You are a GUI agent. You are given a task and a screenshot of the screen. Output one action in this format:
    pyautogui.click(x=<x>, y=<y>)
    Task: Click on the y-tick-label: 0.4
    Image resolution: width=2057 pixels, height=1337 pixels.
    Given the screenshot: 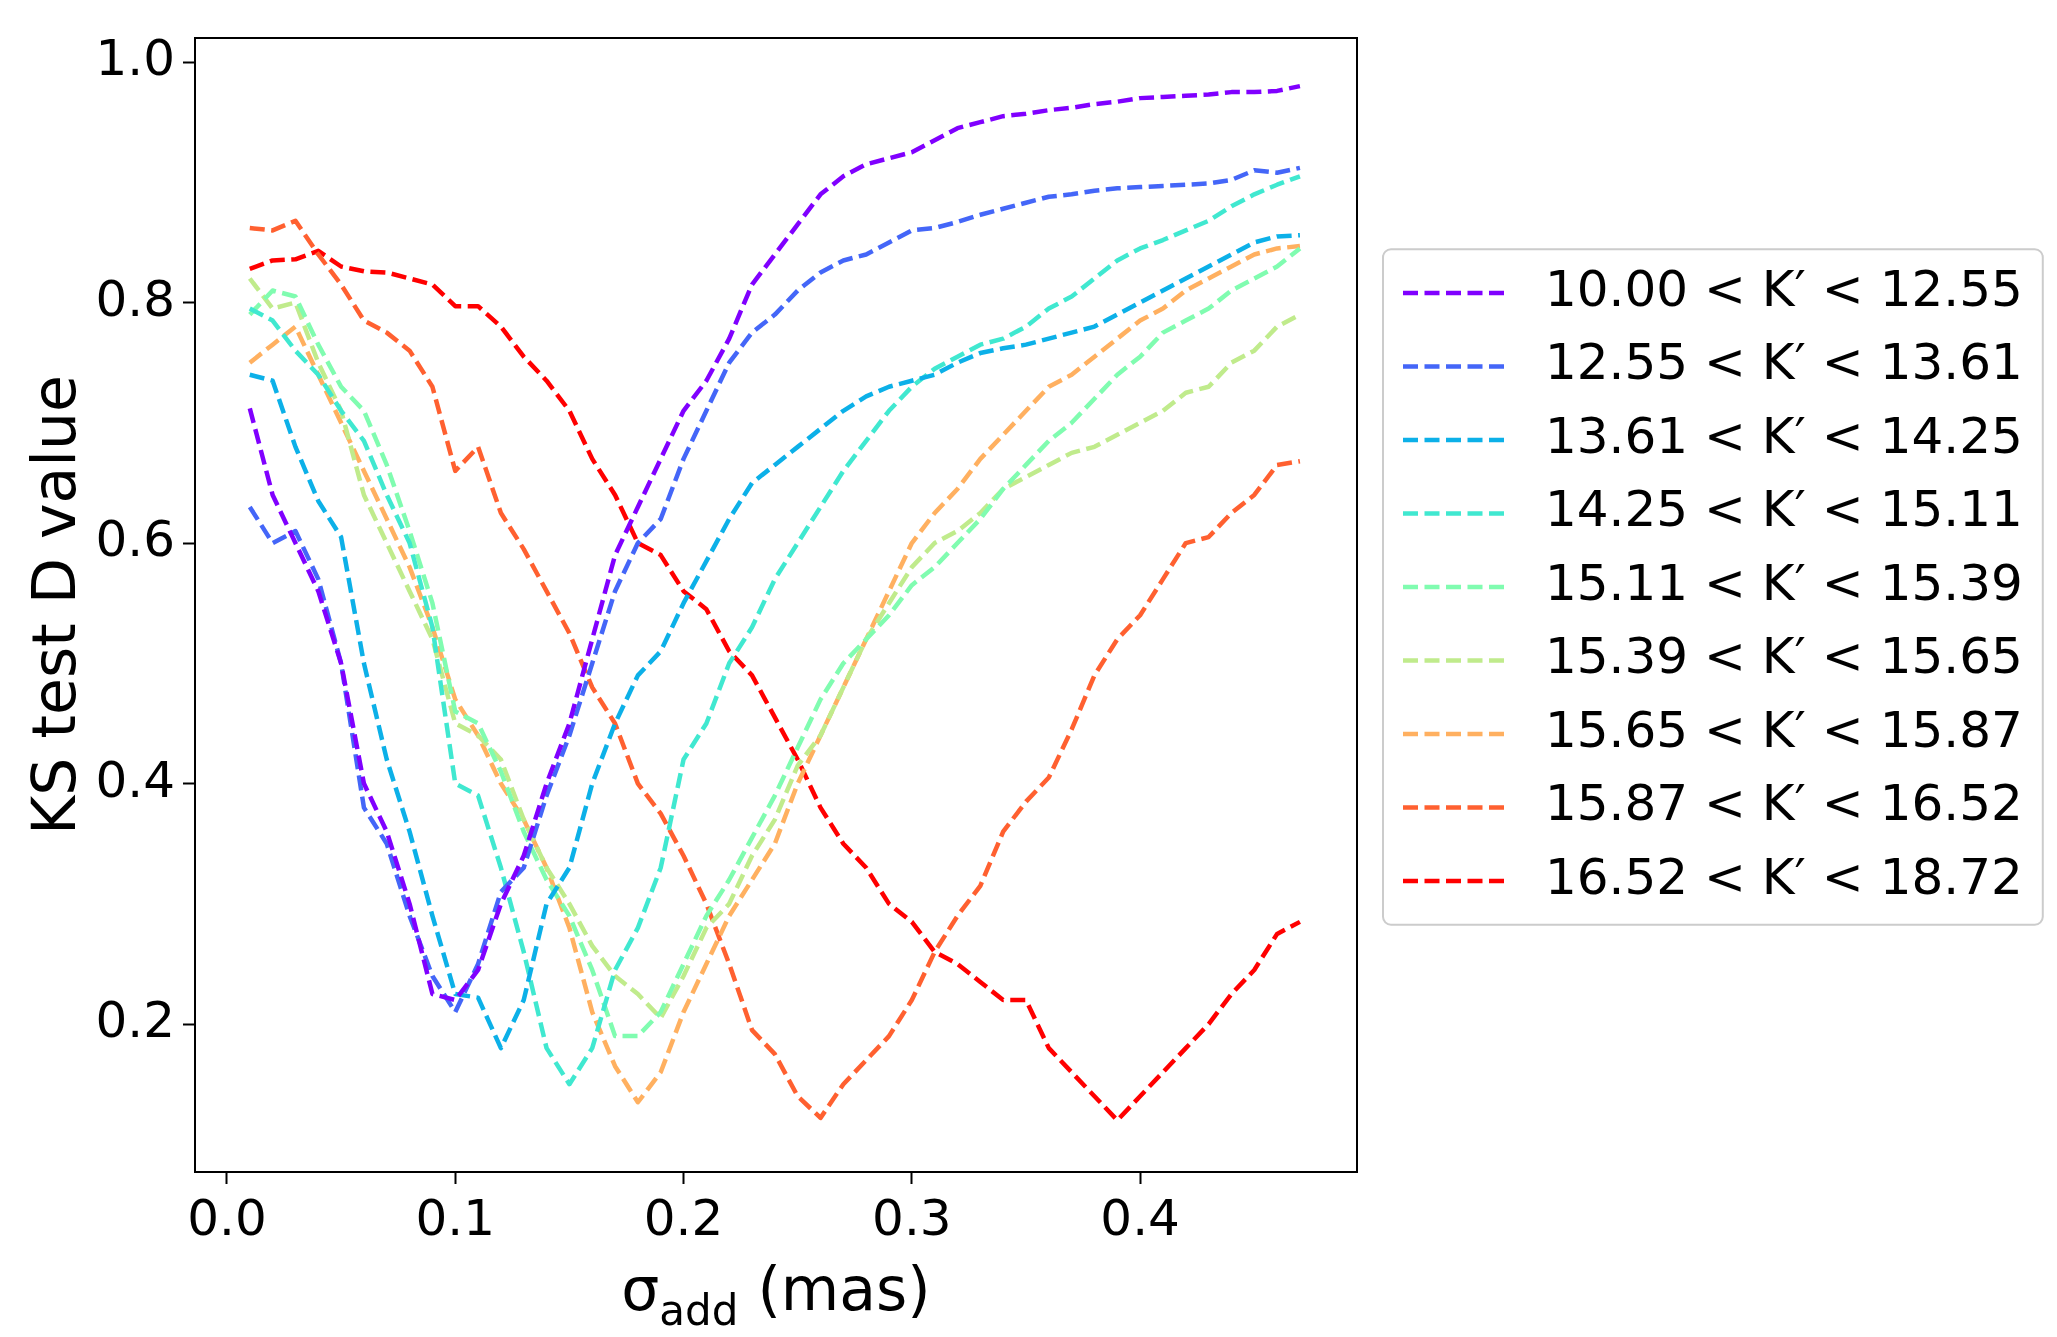 What is the action you would take?
    pyautogui.click(x=135, y=779)
    